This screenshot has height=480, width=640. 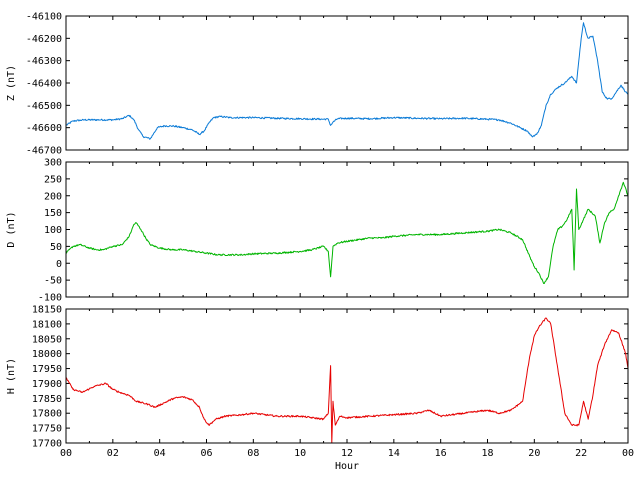 I want to click on y-axis-label-z: Z (nT), so click(x=11, y=83).